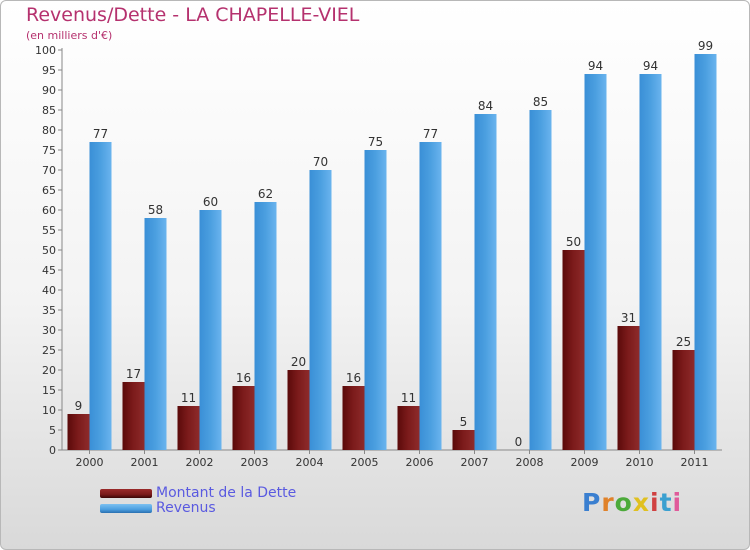 This screenshot has height=550, width=750. Describe the element at coordinates (310, 462) in the screenshot. I see `x-tick-label: 2004` at that location.